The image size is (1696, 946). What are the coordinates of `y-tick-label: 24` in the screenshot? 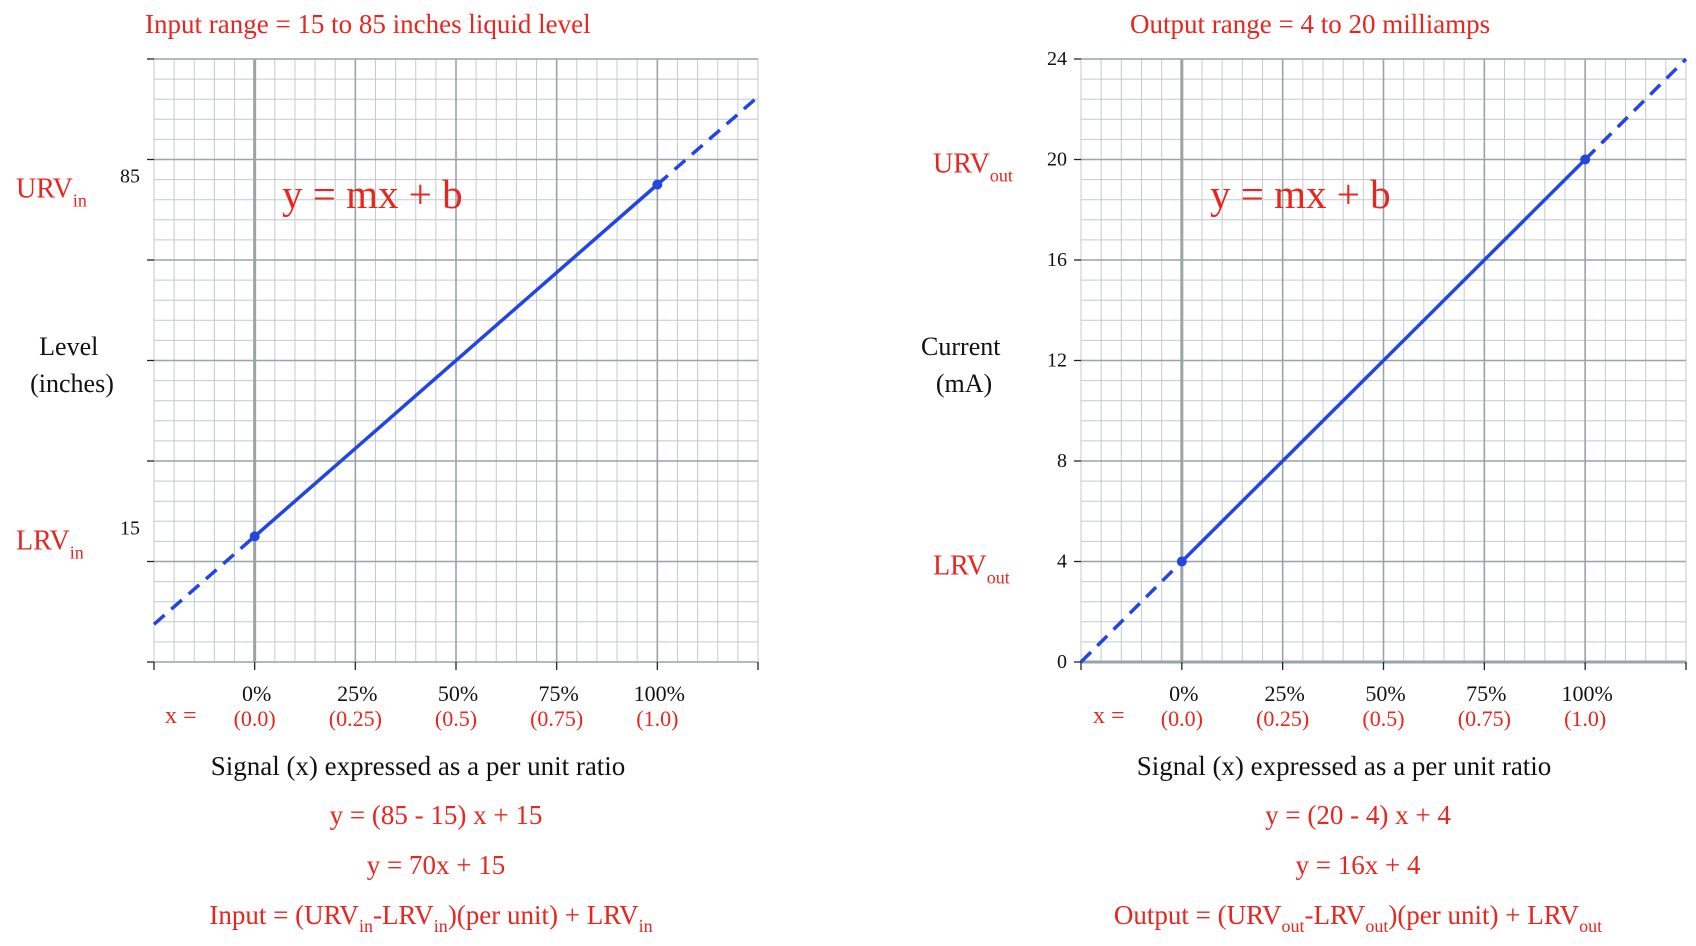 It's located at (1057, 59).